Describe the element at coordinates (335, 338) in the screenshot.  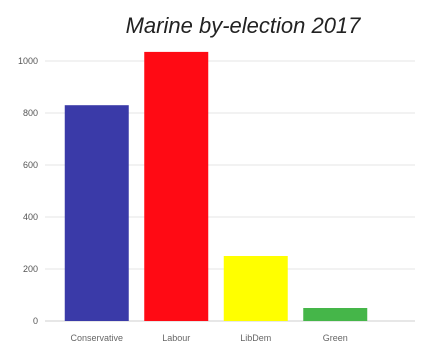
I see `x-category-label: Green` at that location.